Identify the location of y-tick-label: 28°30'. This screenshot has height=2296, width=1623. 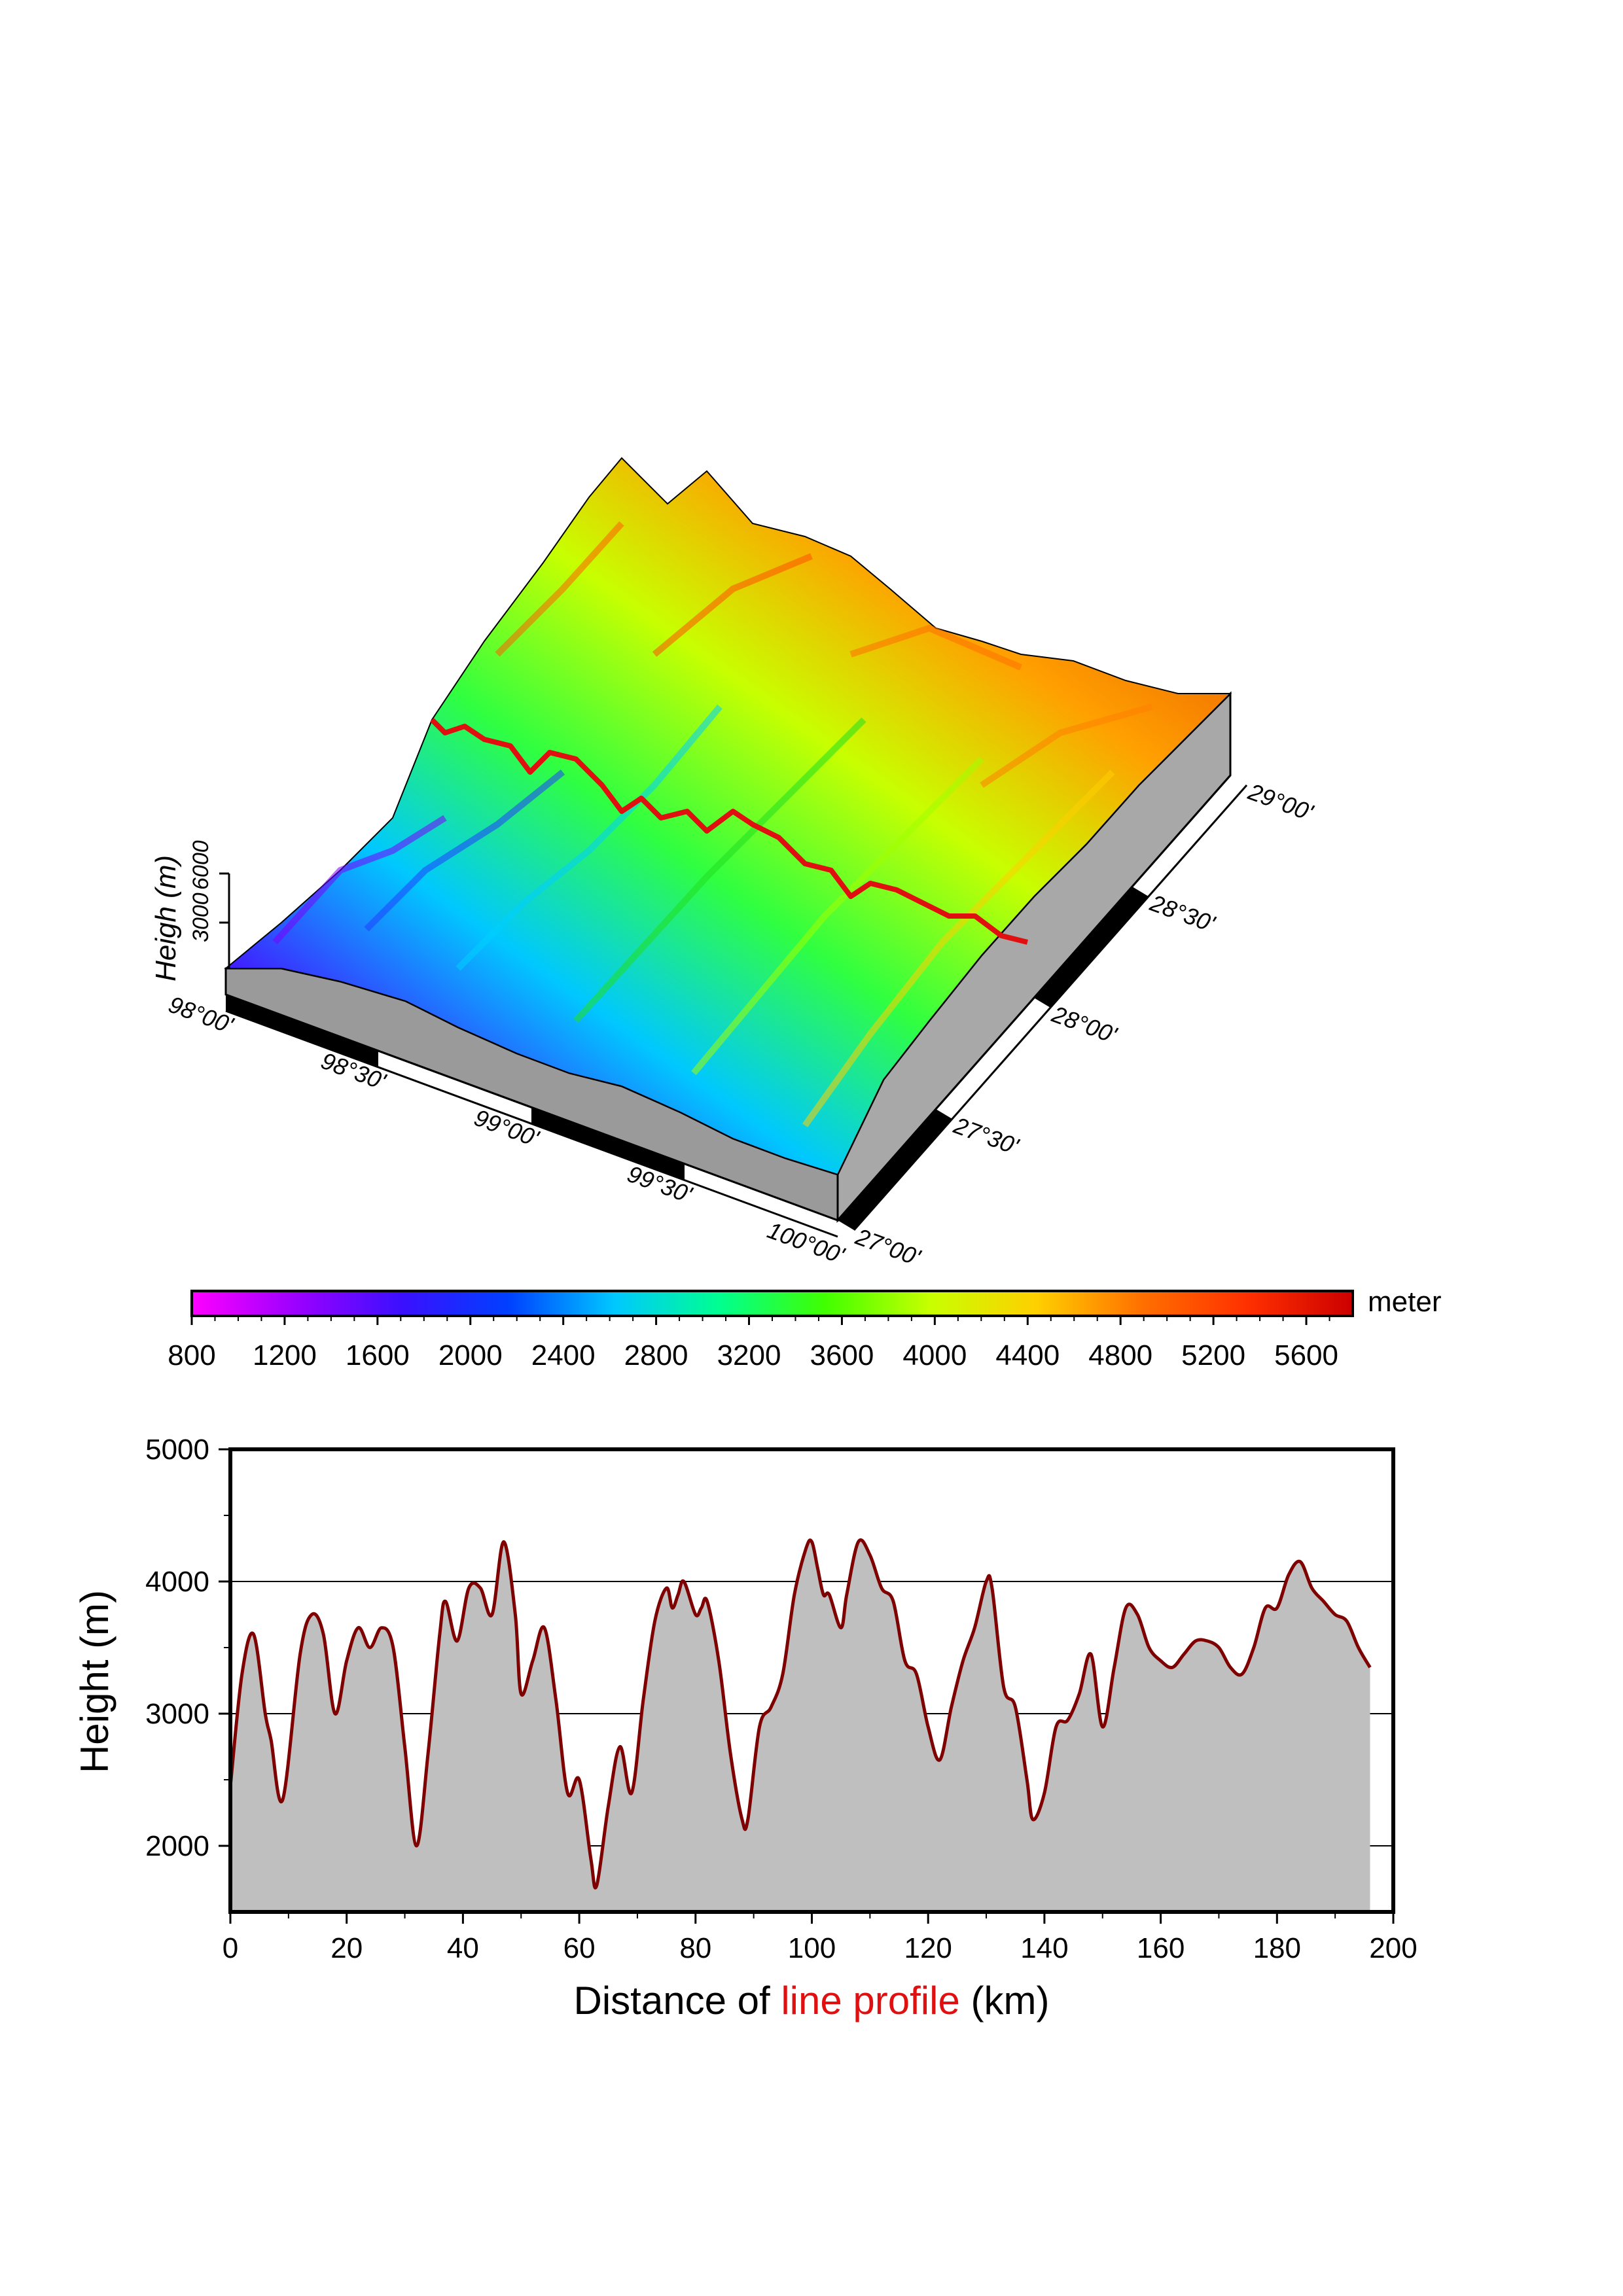
(1183, 913).